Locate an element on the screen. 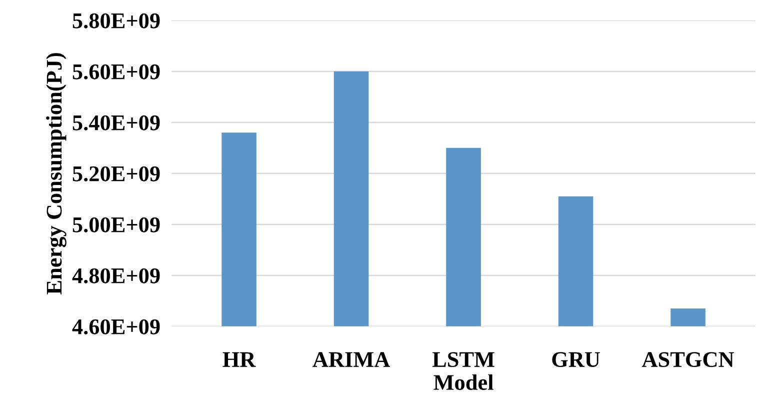 The height and width of the screenshot is (408, 763). y-axis-title: Energy Consumption(PJ) is located at coordinates (56, 173).